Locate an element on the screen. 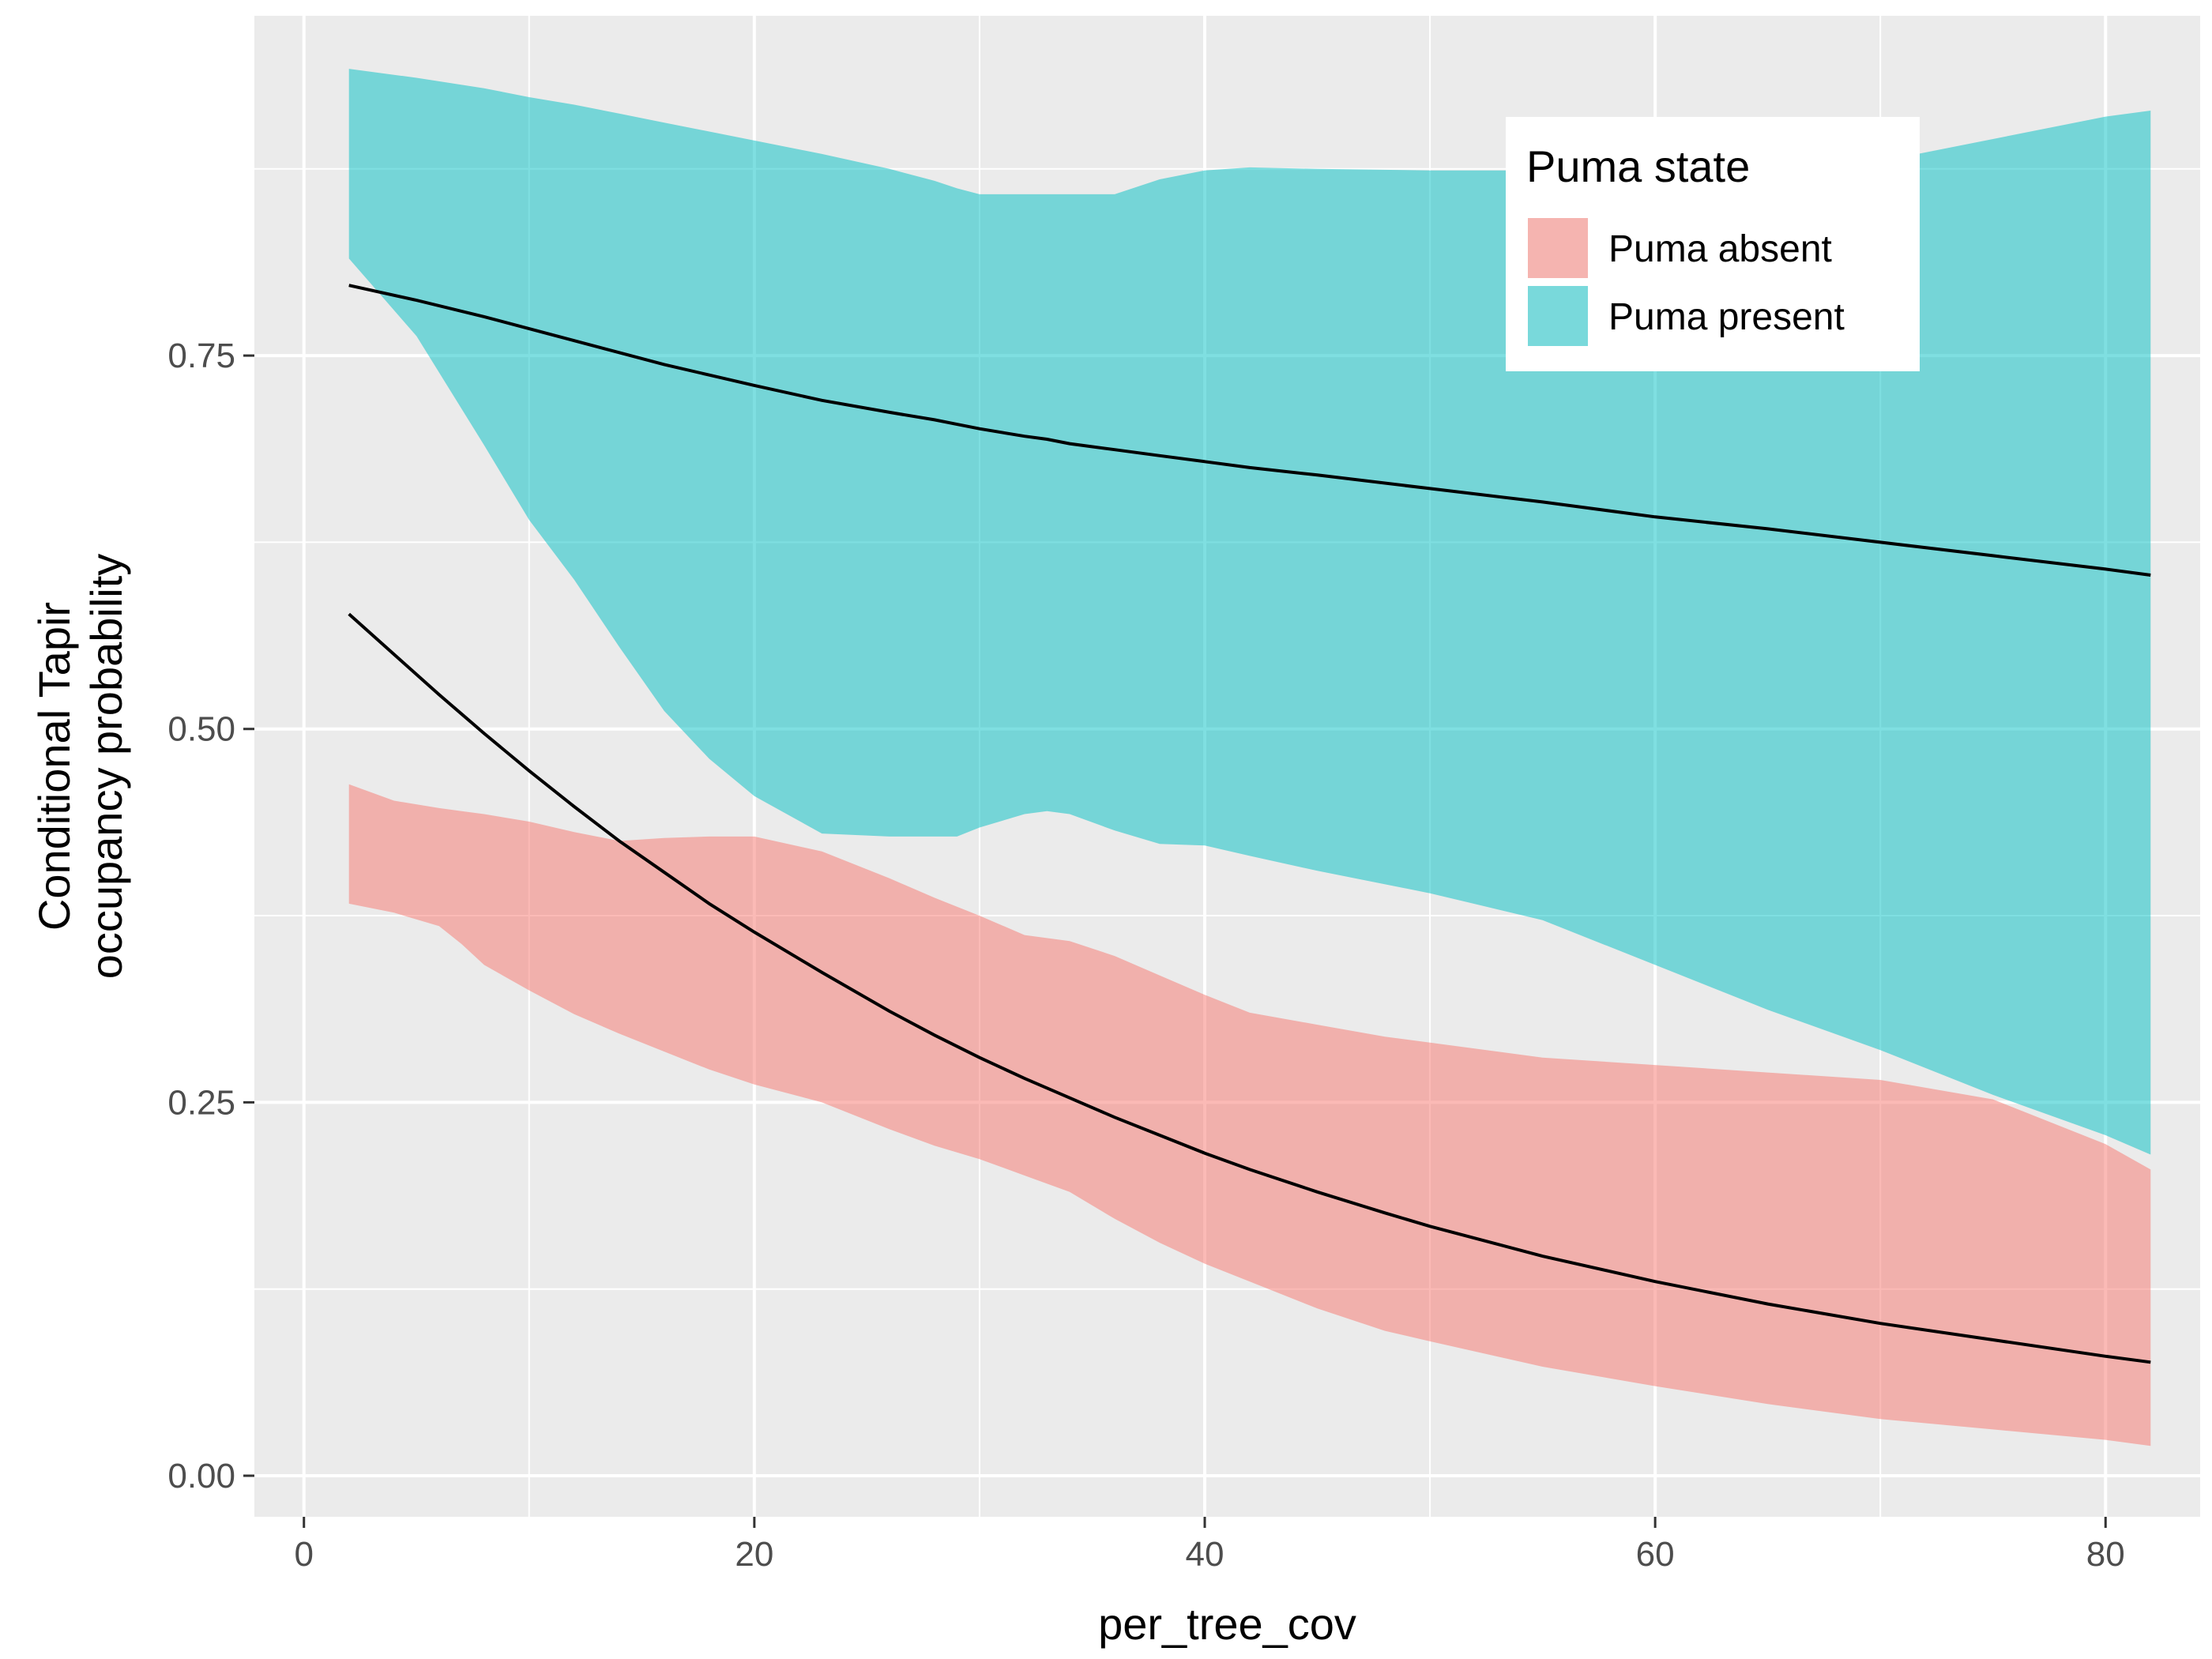 The image size is (2212, 1659). legend: Puma state Puma absent Puma present is located at coordinates (1713, 244).